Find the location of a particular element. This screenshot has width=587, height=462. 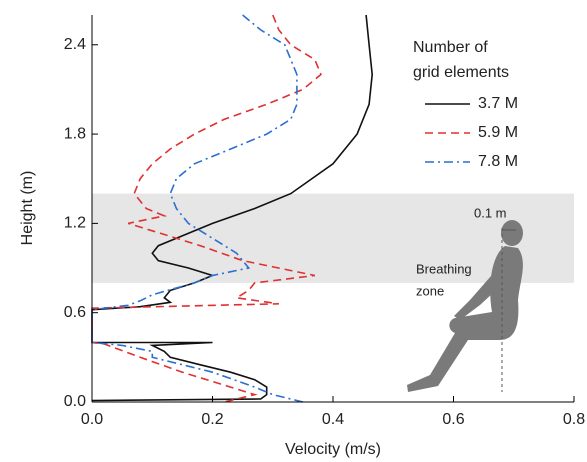

x-tick-label: 0.0 is located at coordinates (92, 419).